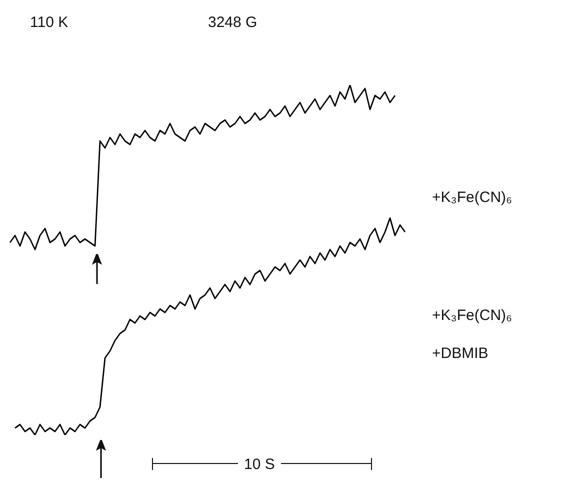 The height and width of the screenshot is (480, 583). I want to click on text: +DBMIB, so click(460, 353).